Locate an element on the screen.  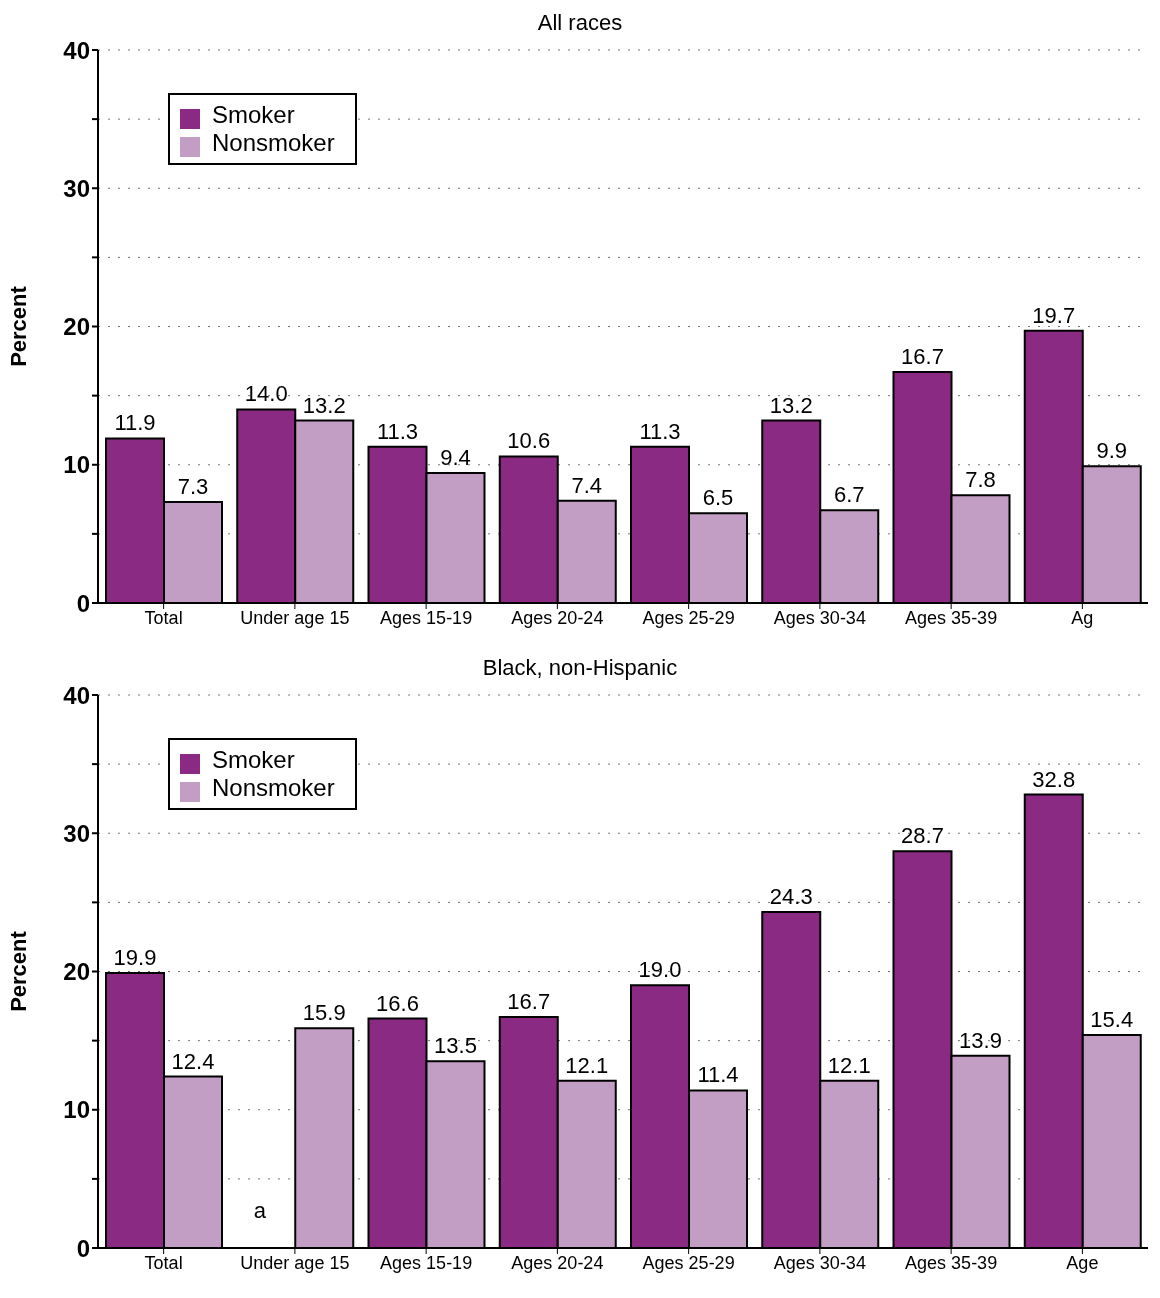
data-label: 15.4 is located at coordinates (1112, 1020).